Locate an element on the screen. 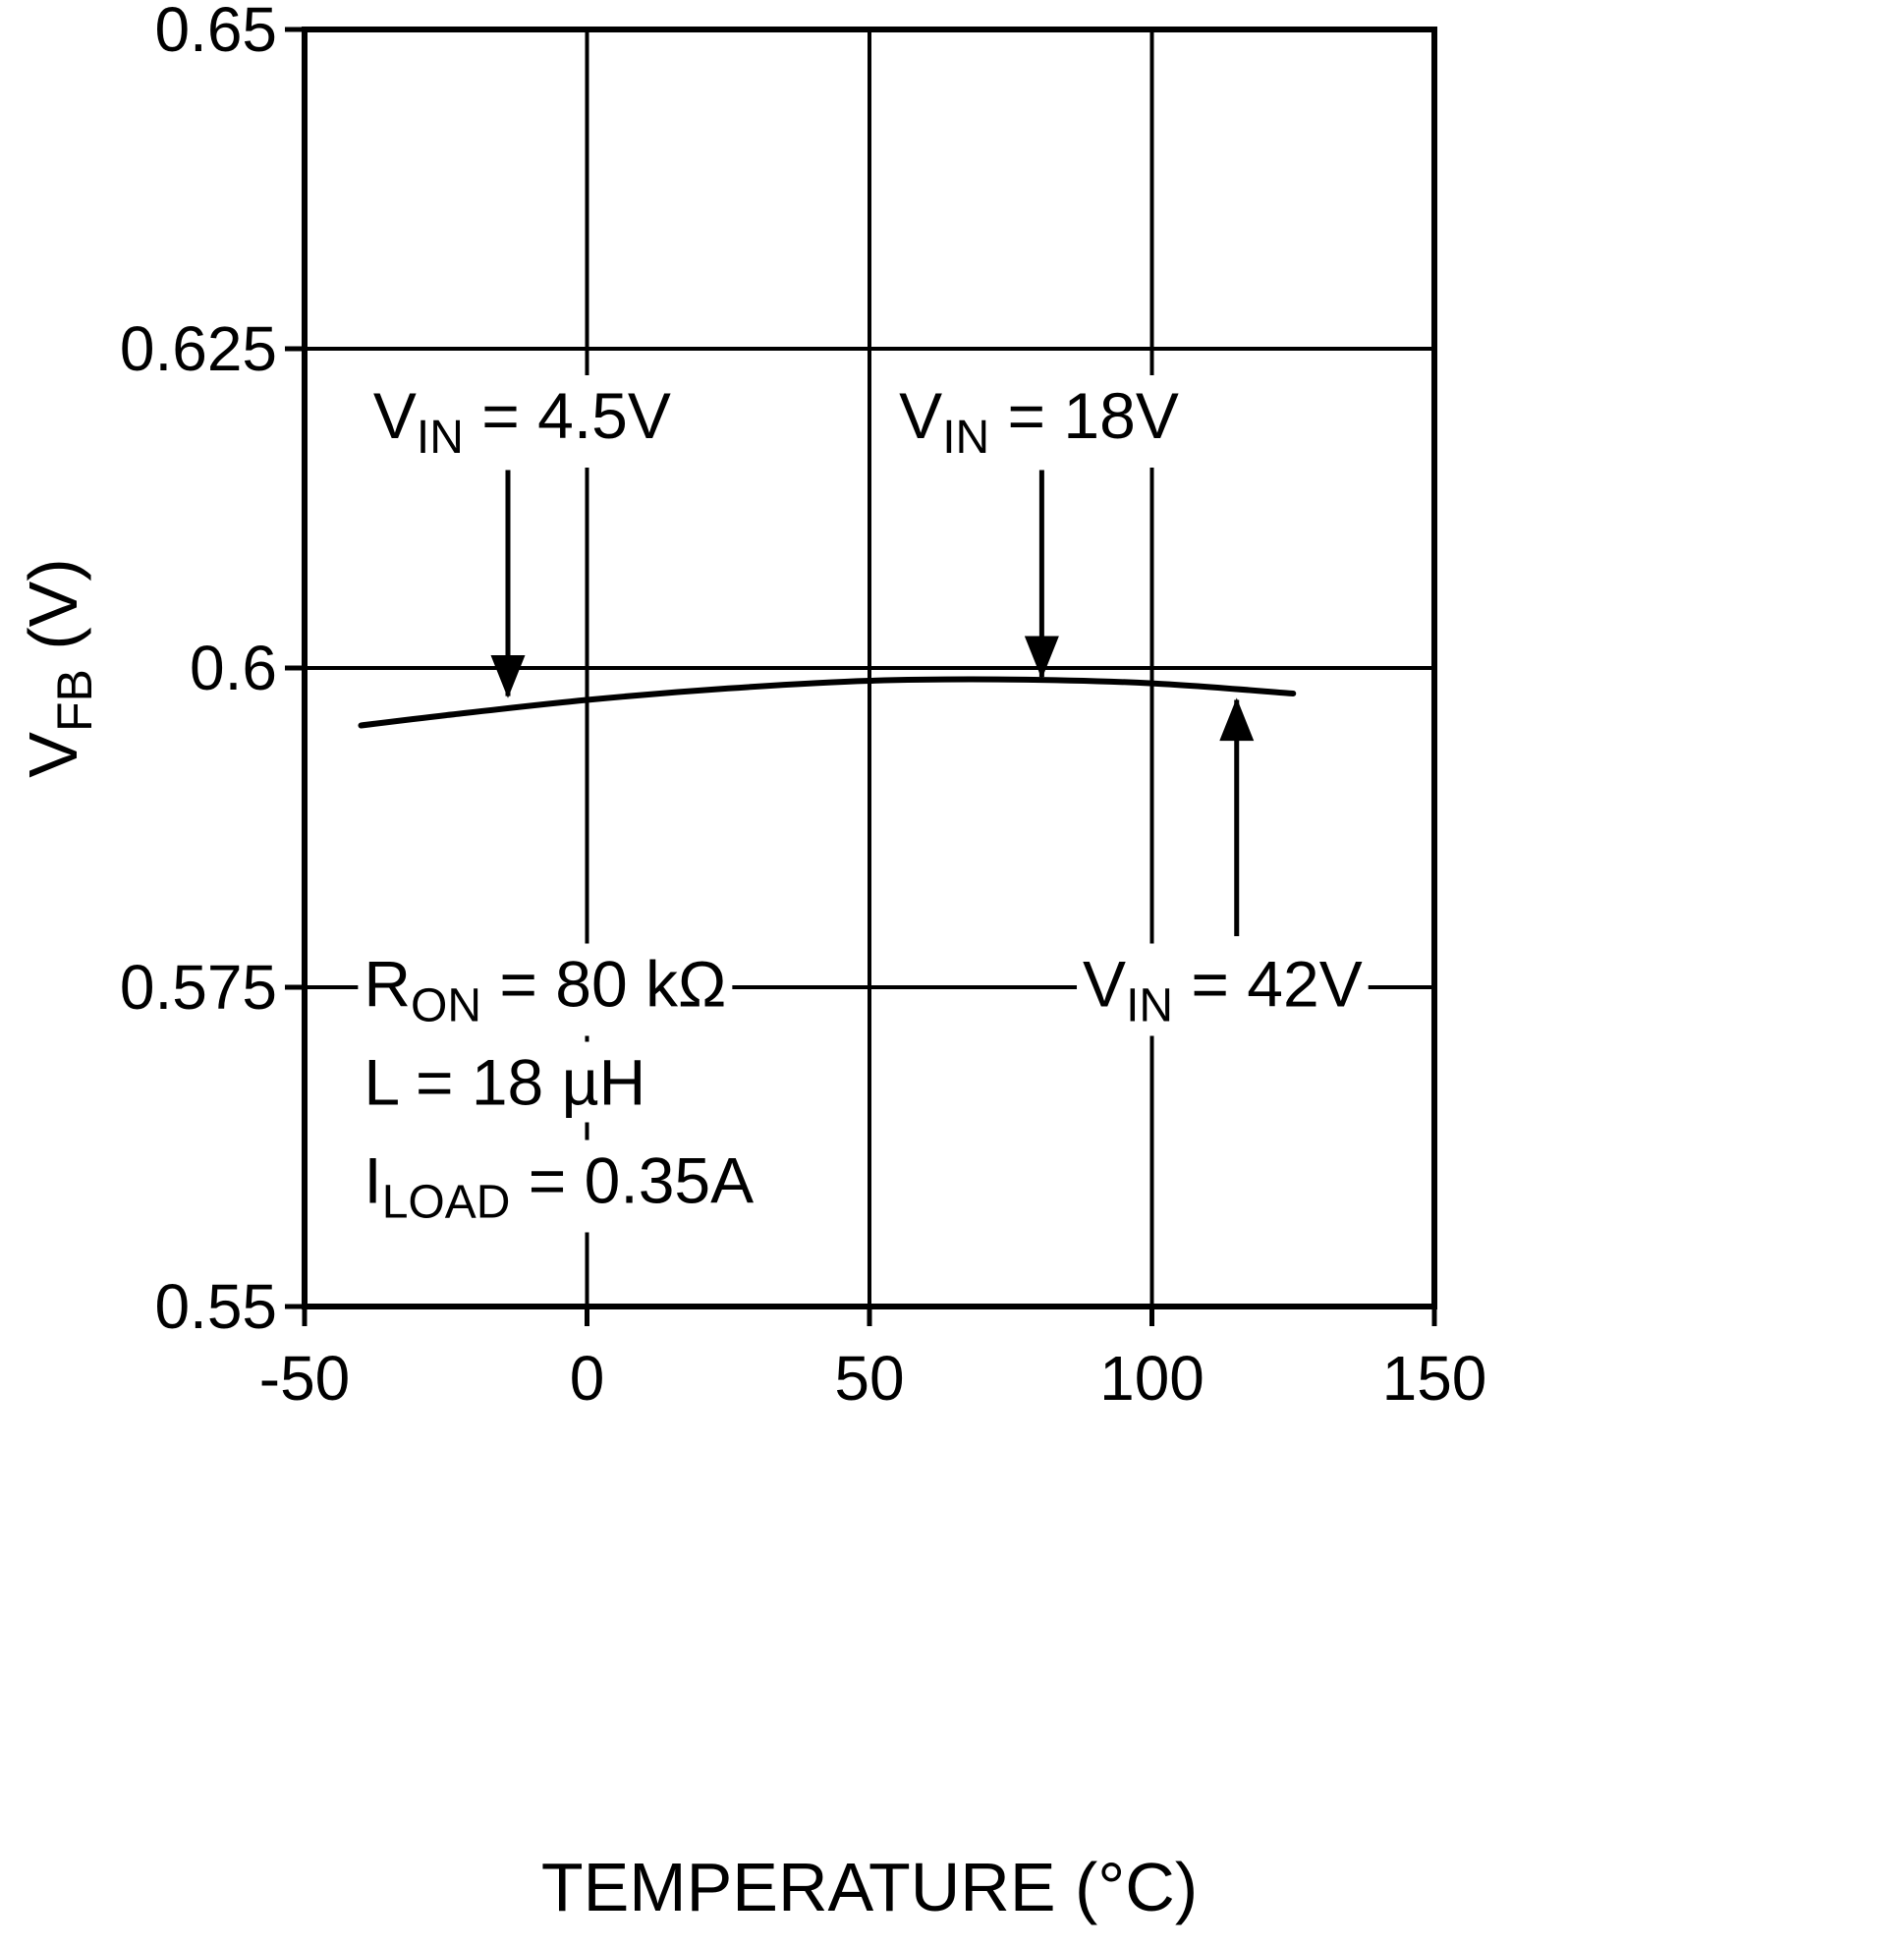 The width and height of the screenshot is (1904, 1947). subscript: ON is located at coordinates (446, 1006).